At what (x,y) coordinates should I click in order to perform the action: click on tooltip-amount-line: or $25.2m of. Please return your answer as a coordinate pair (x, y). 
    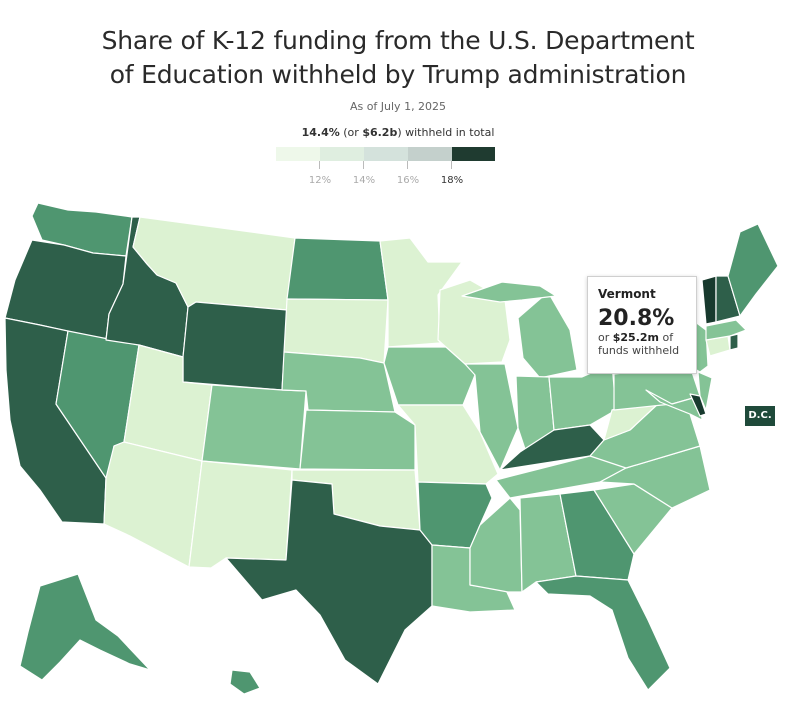
    Looking at the image, I should click on (642, 337).